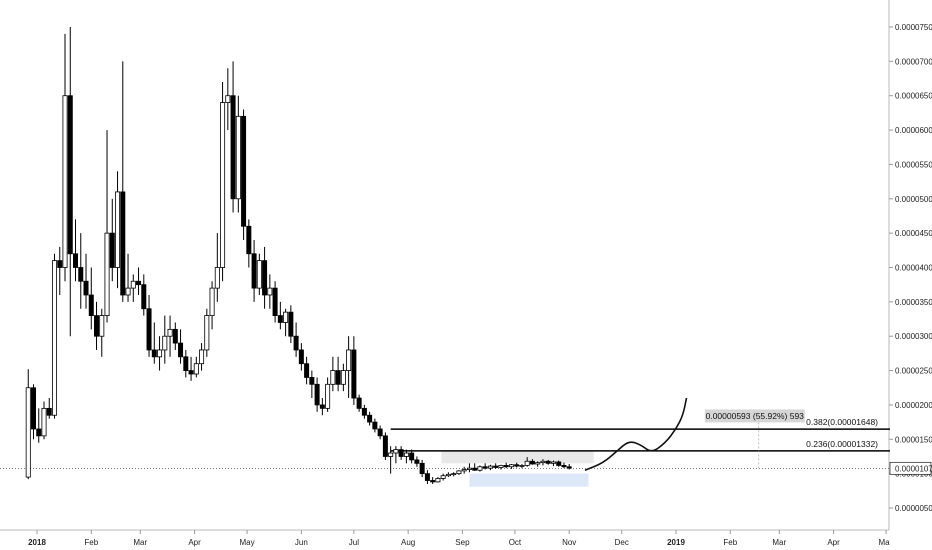  I want to click on time-tick-label: Jul, so click(354, 542).